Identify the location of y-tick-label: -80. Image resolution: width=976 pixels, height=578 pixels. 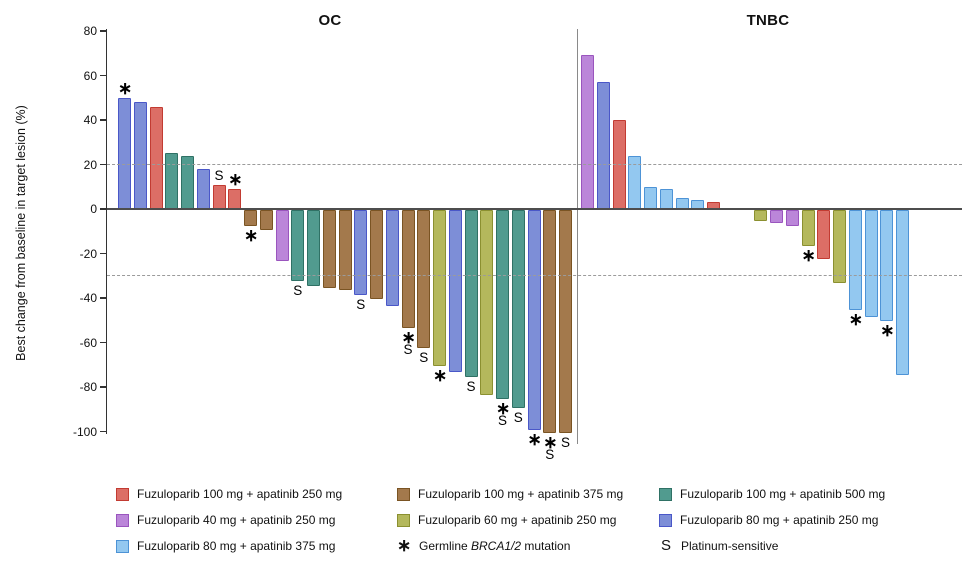
(88, 387).